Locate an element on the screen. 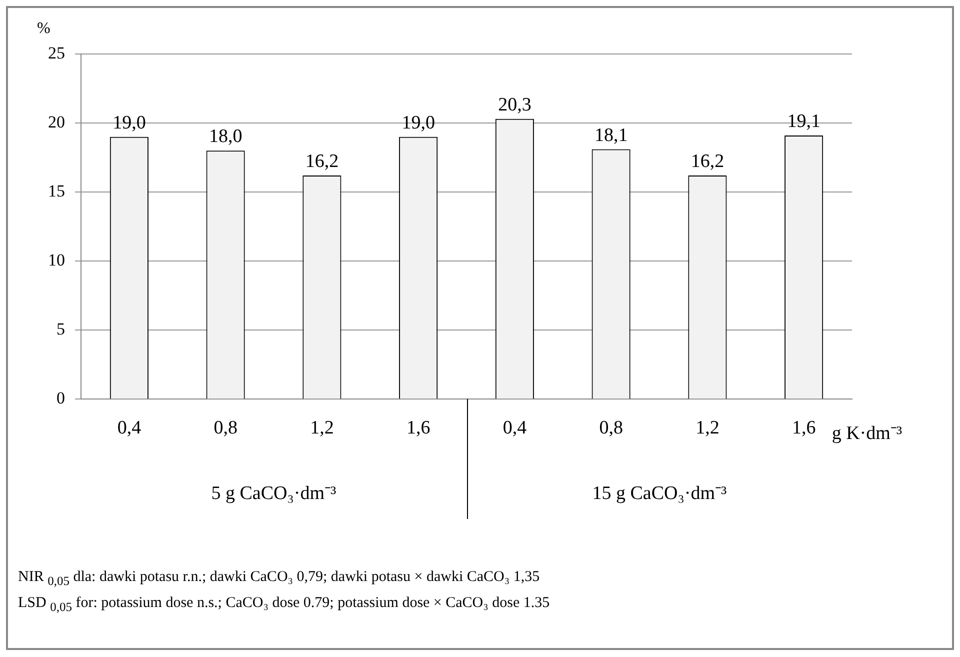 This screenshot has width=960, height=657. data-label: 20,3 is located at coordinates (515, 105).